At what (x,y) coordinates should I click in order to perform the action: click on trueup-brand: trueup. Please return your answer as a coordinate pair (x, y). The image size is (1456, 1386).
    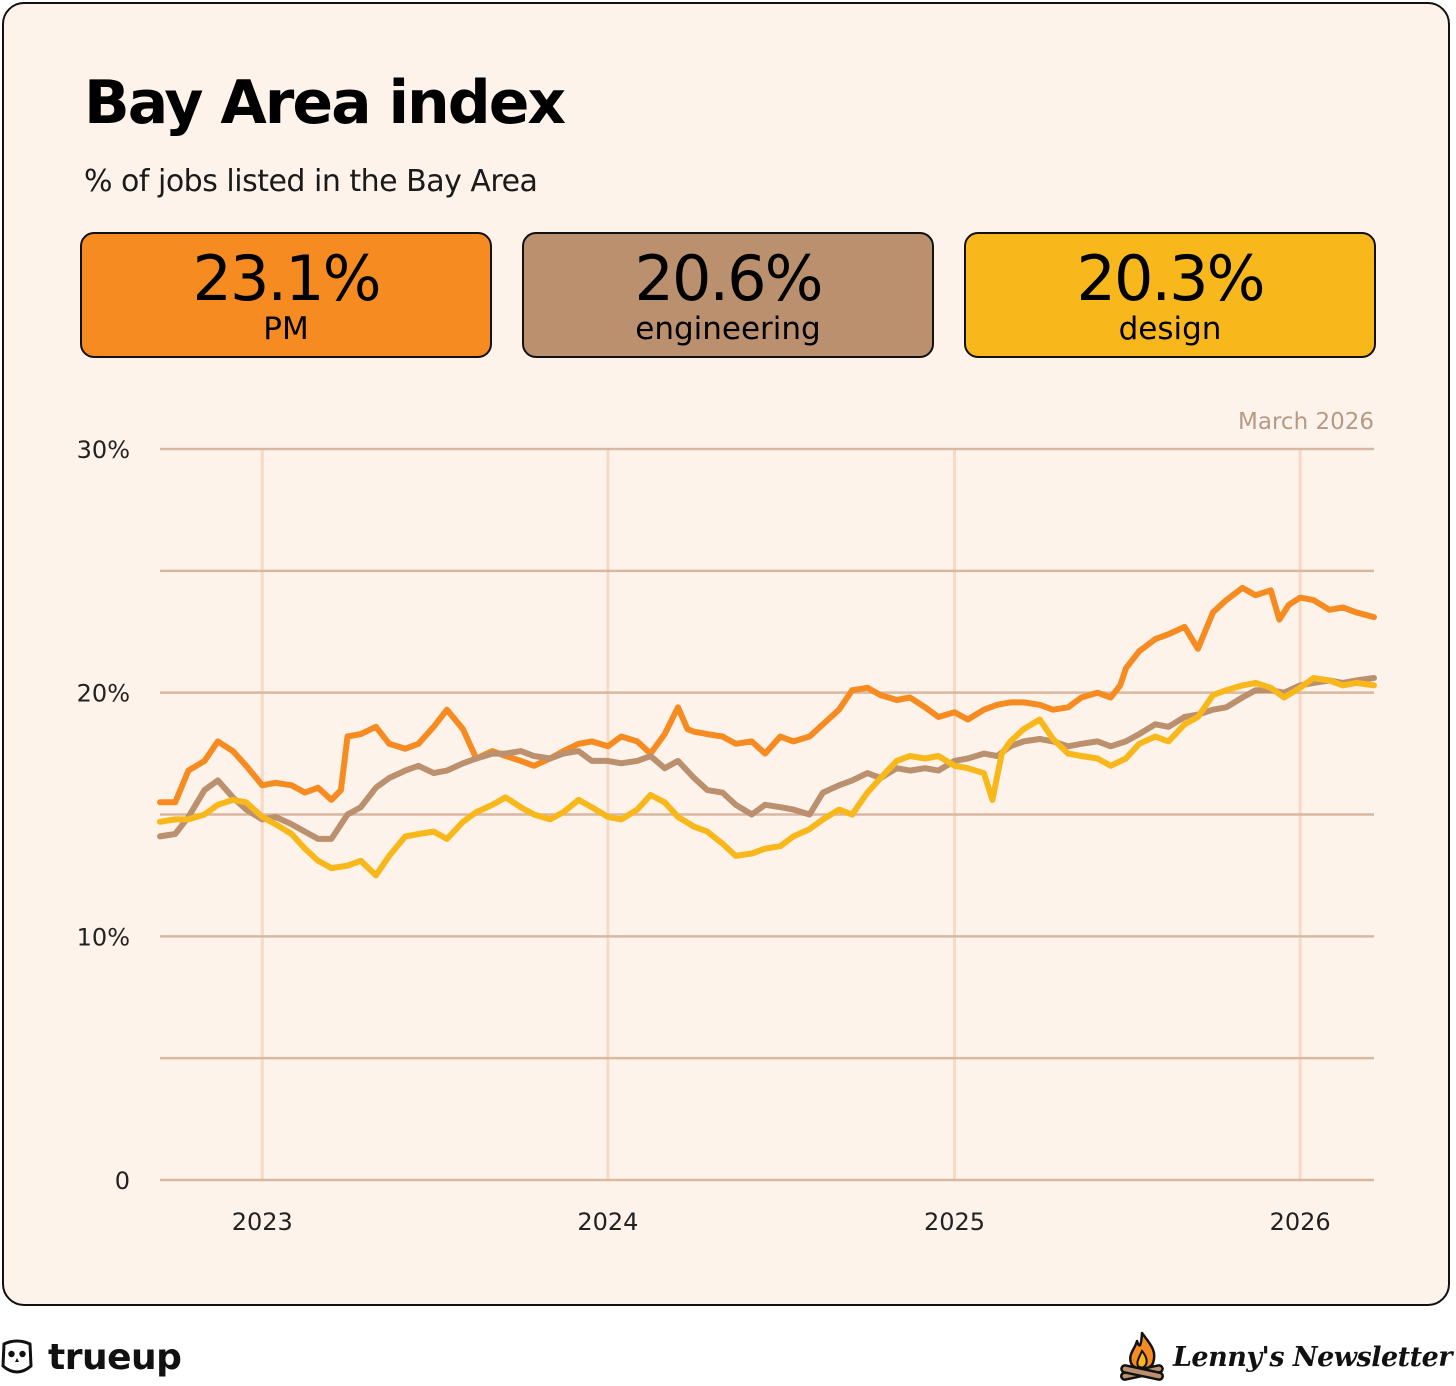
    Looking at the image, I should click on (115, 1357).